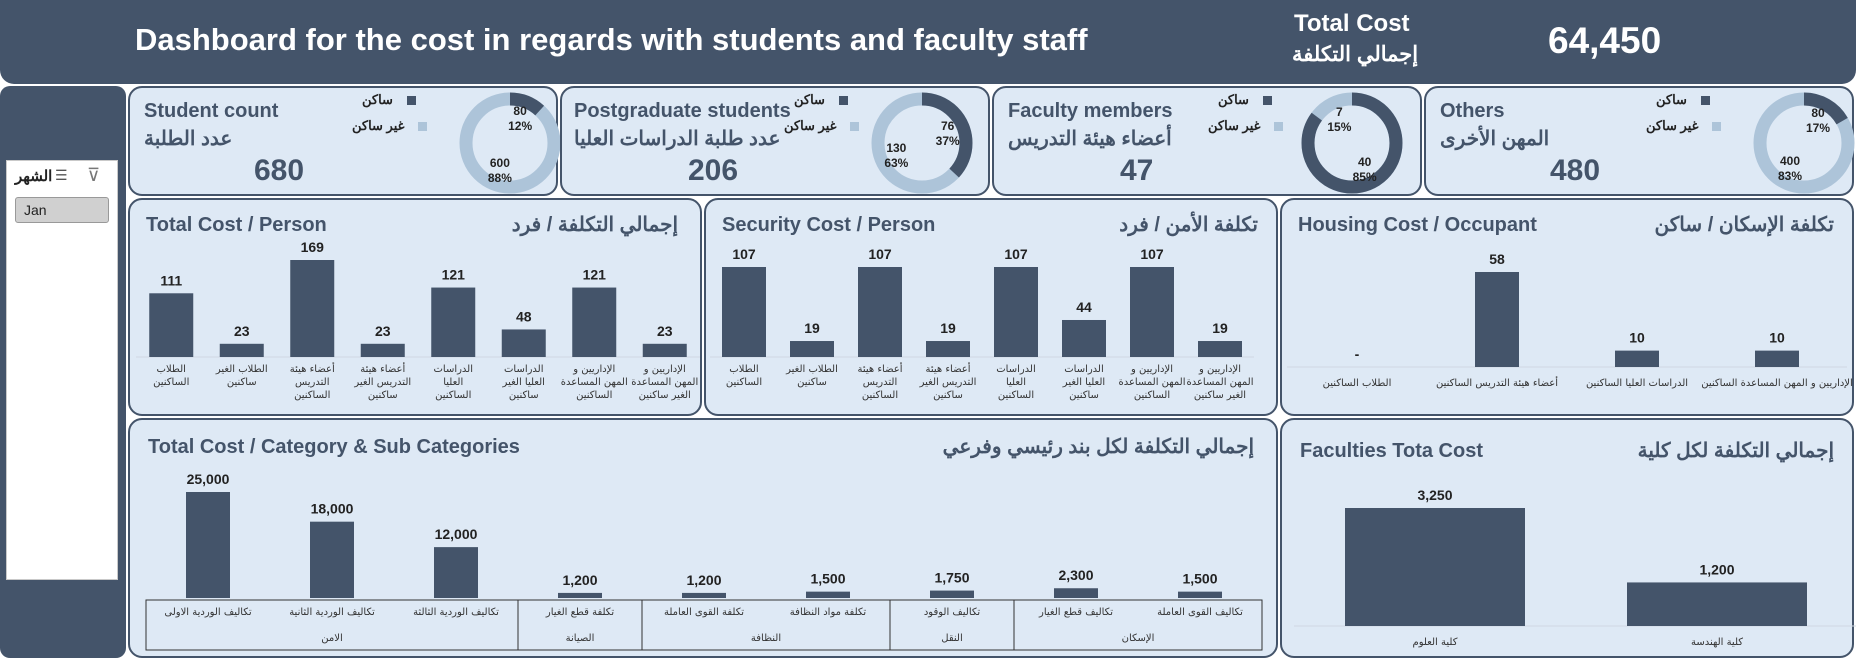 The width and height of the screenshot is (1856, 660). What do you see at coordinates (1735, 451) in the screenshot?
I see `chart-title-ar: إجمالي التكلفة لكل كلية` at bounding box center [1735, 451].